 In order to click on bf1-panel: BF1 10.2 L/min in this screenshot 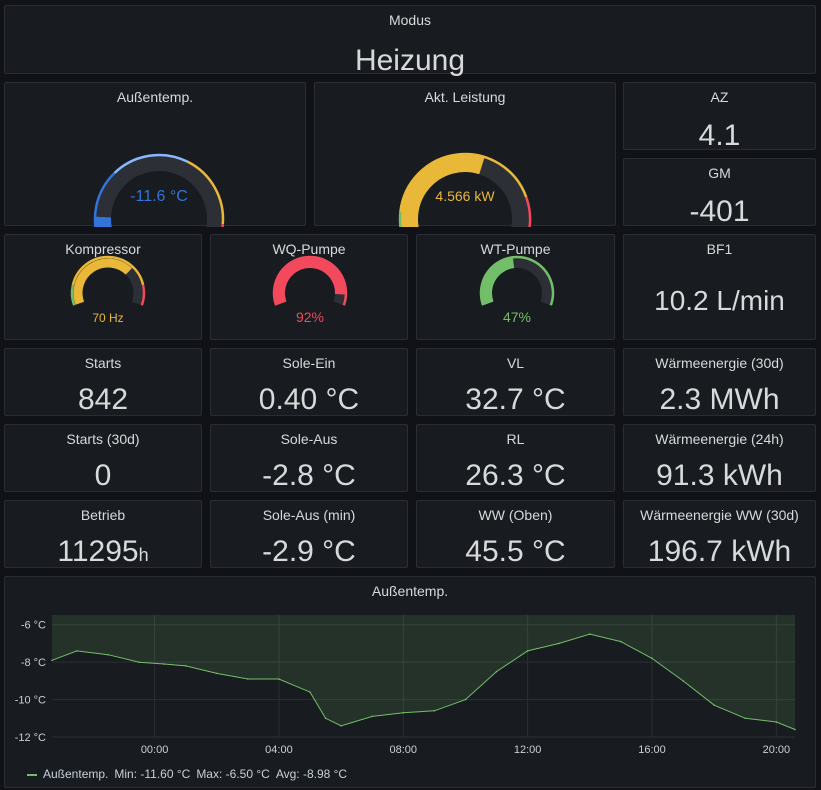, I will do `click(719, 287)`.